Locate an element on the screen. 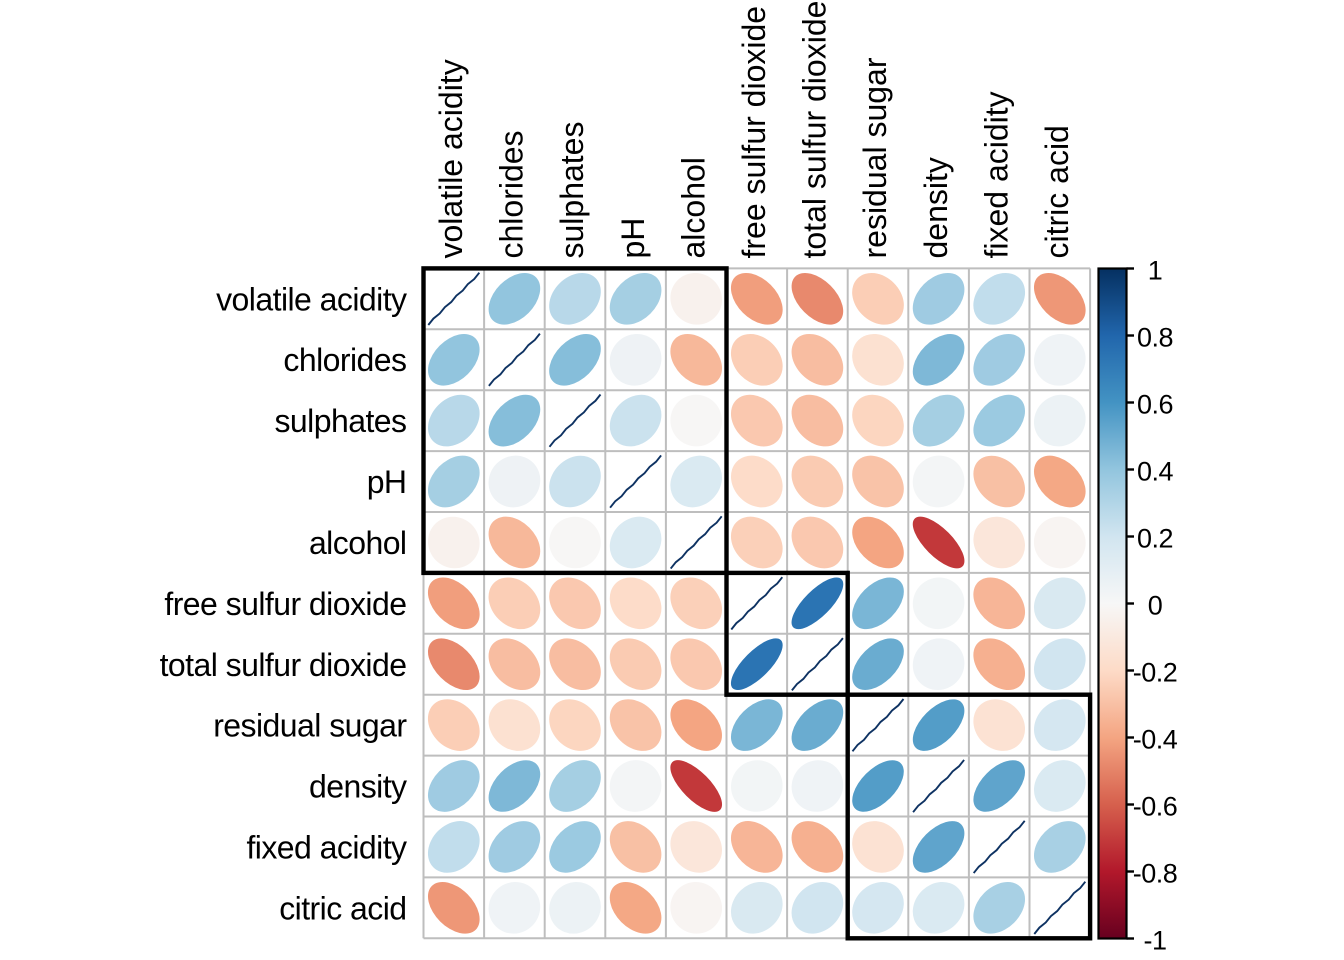 The image size is (1344, 960). svg-text: 0.2 is located at coordinates (1155, 539).